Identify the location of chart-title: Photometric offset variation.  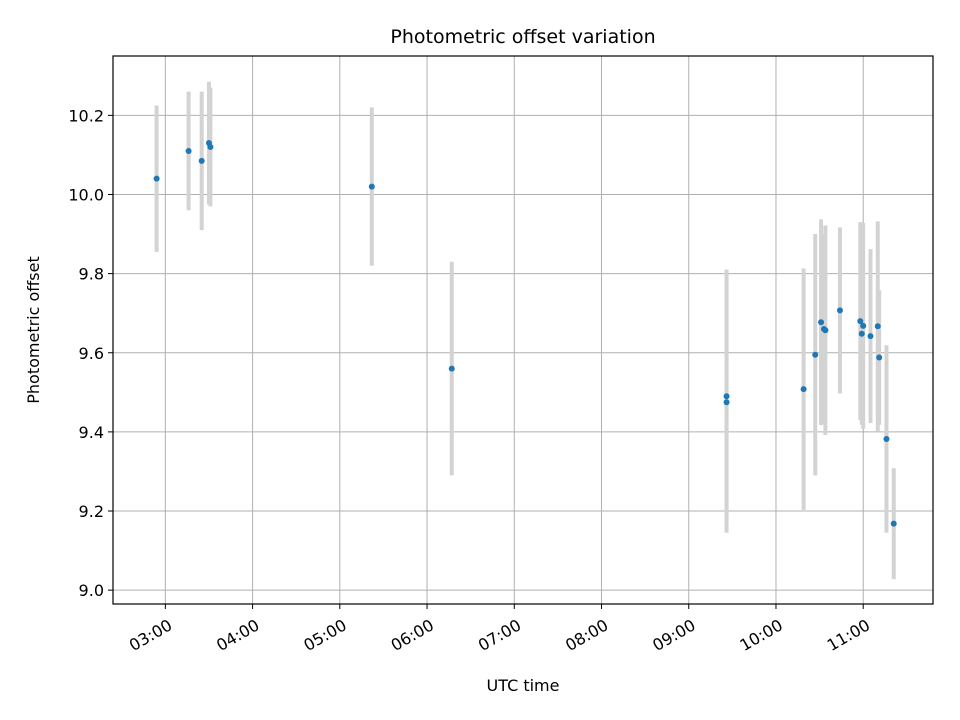
(522, 37).